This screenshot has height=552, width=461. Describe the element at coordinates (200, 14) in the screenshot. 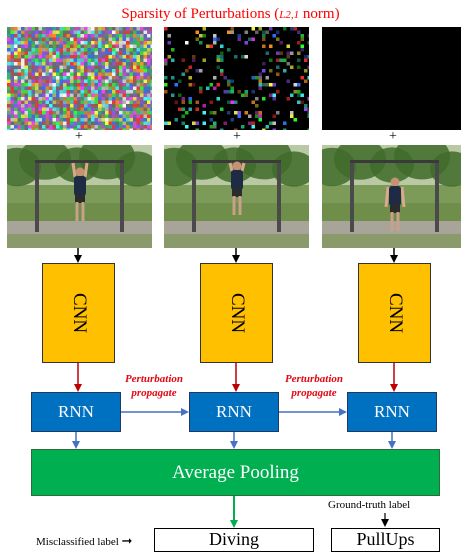

I see `title-prefix: Sparsity of Perturbations (` at that location.